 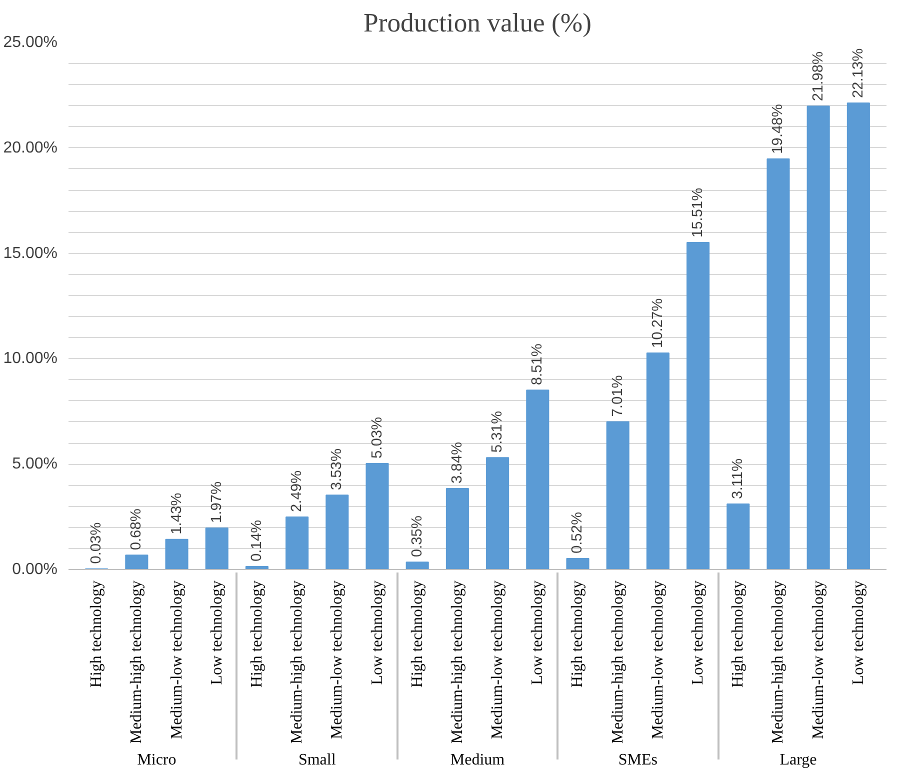 What do you see at coordinates (858, 73) in the screenshot?
I see `data-label: 22.13%` at bounding box center [858, 73].